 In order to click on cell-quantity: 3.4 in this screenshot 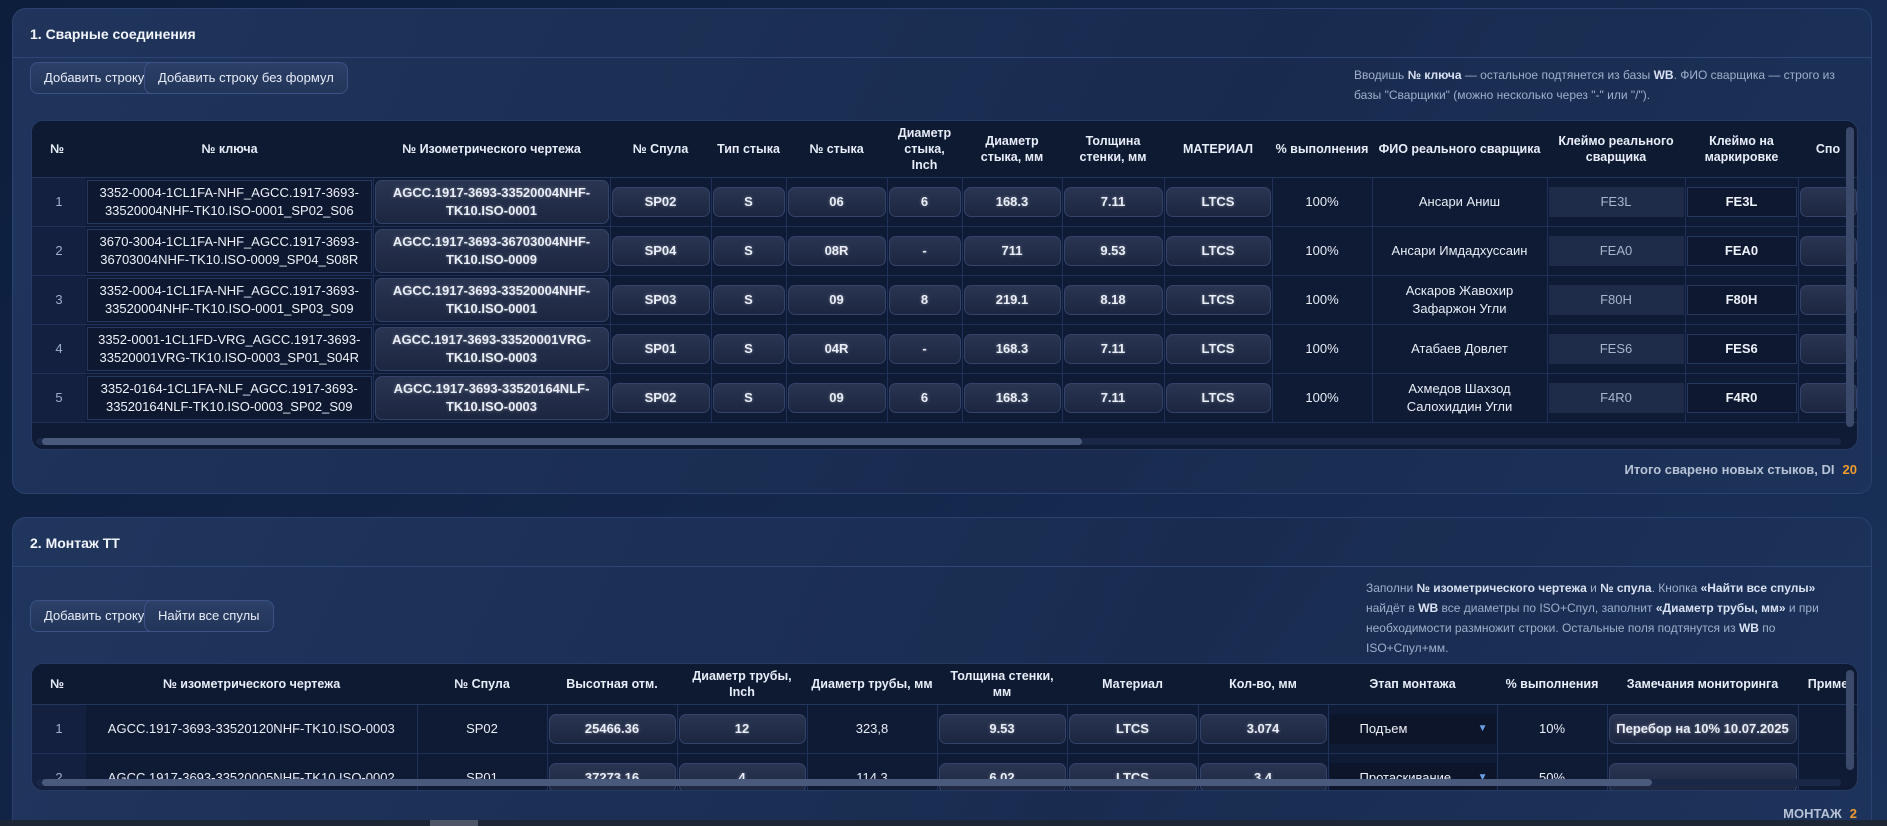, I will do `click(1263, 776)`.